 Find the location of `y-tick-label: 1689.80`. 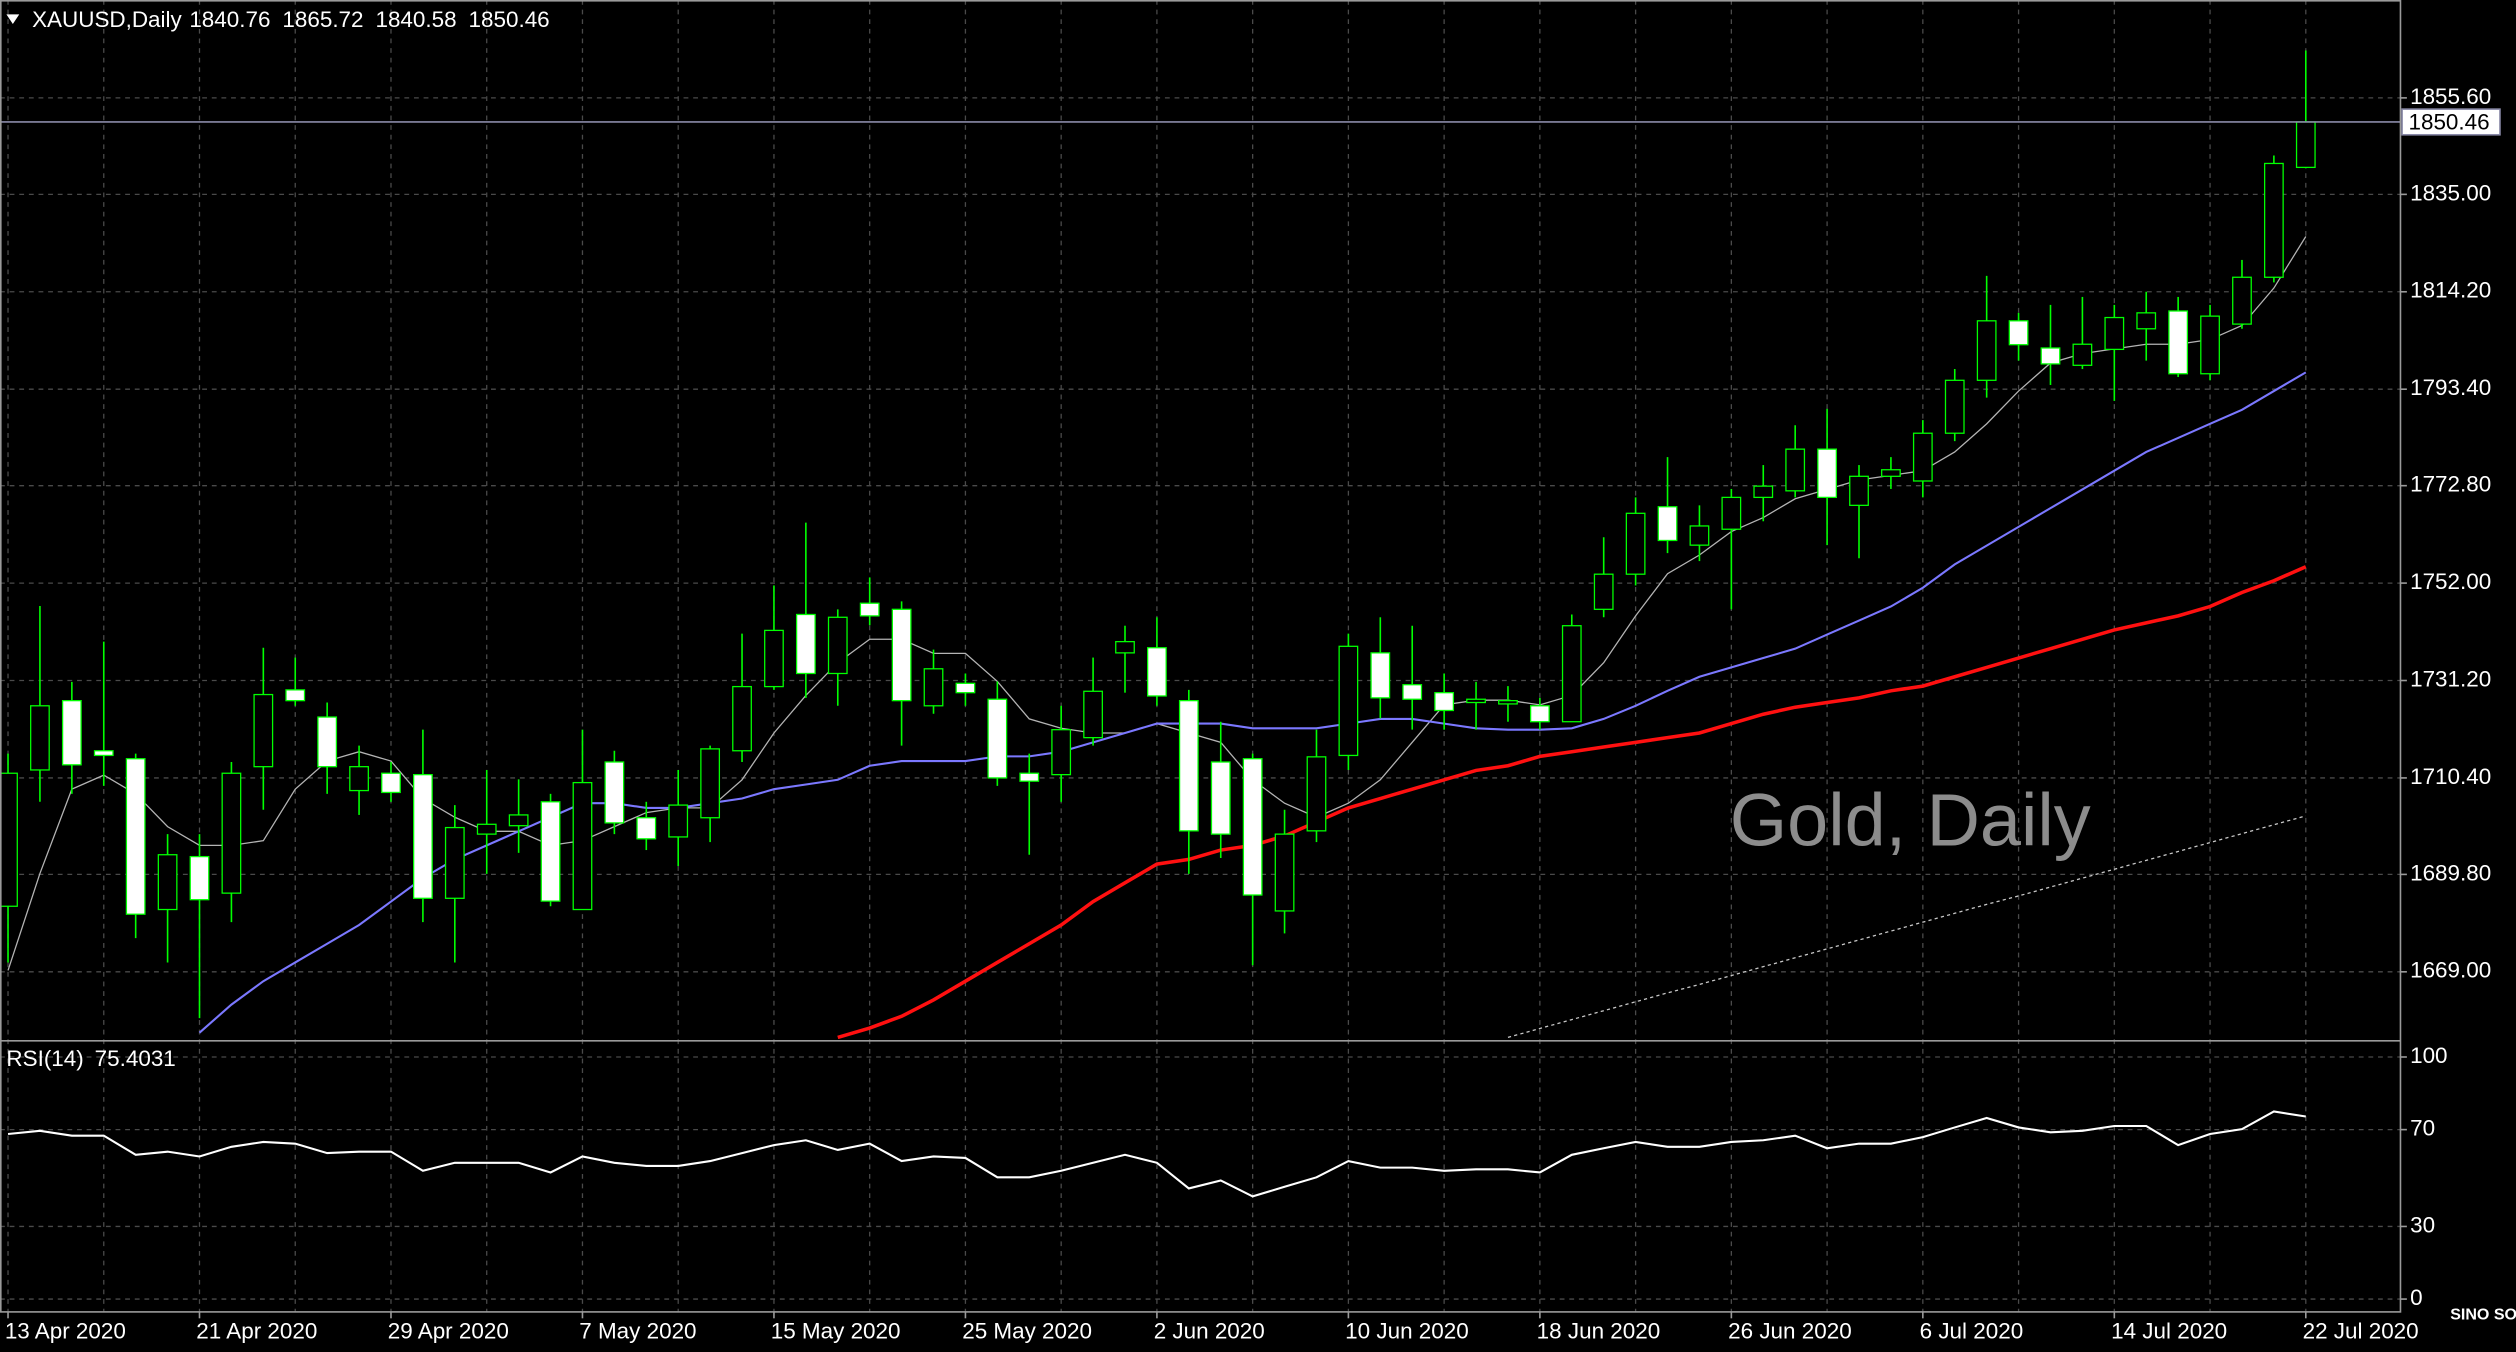

y-tick-label: 1689.80 is located at coordinates (2450, 872).